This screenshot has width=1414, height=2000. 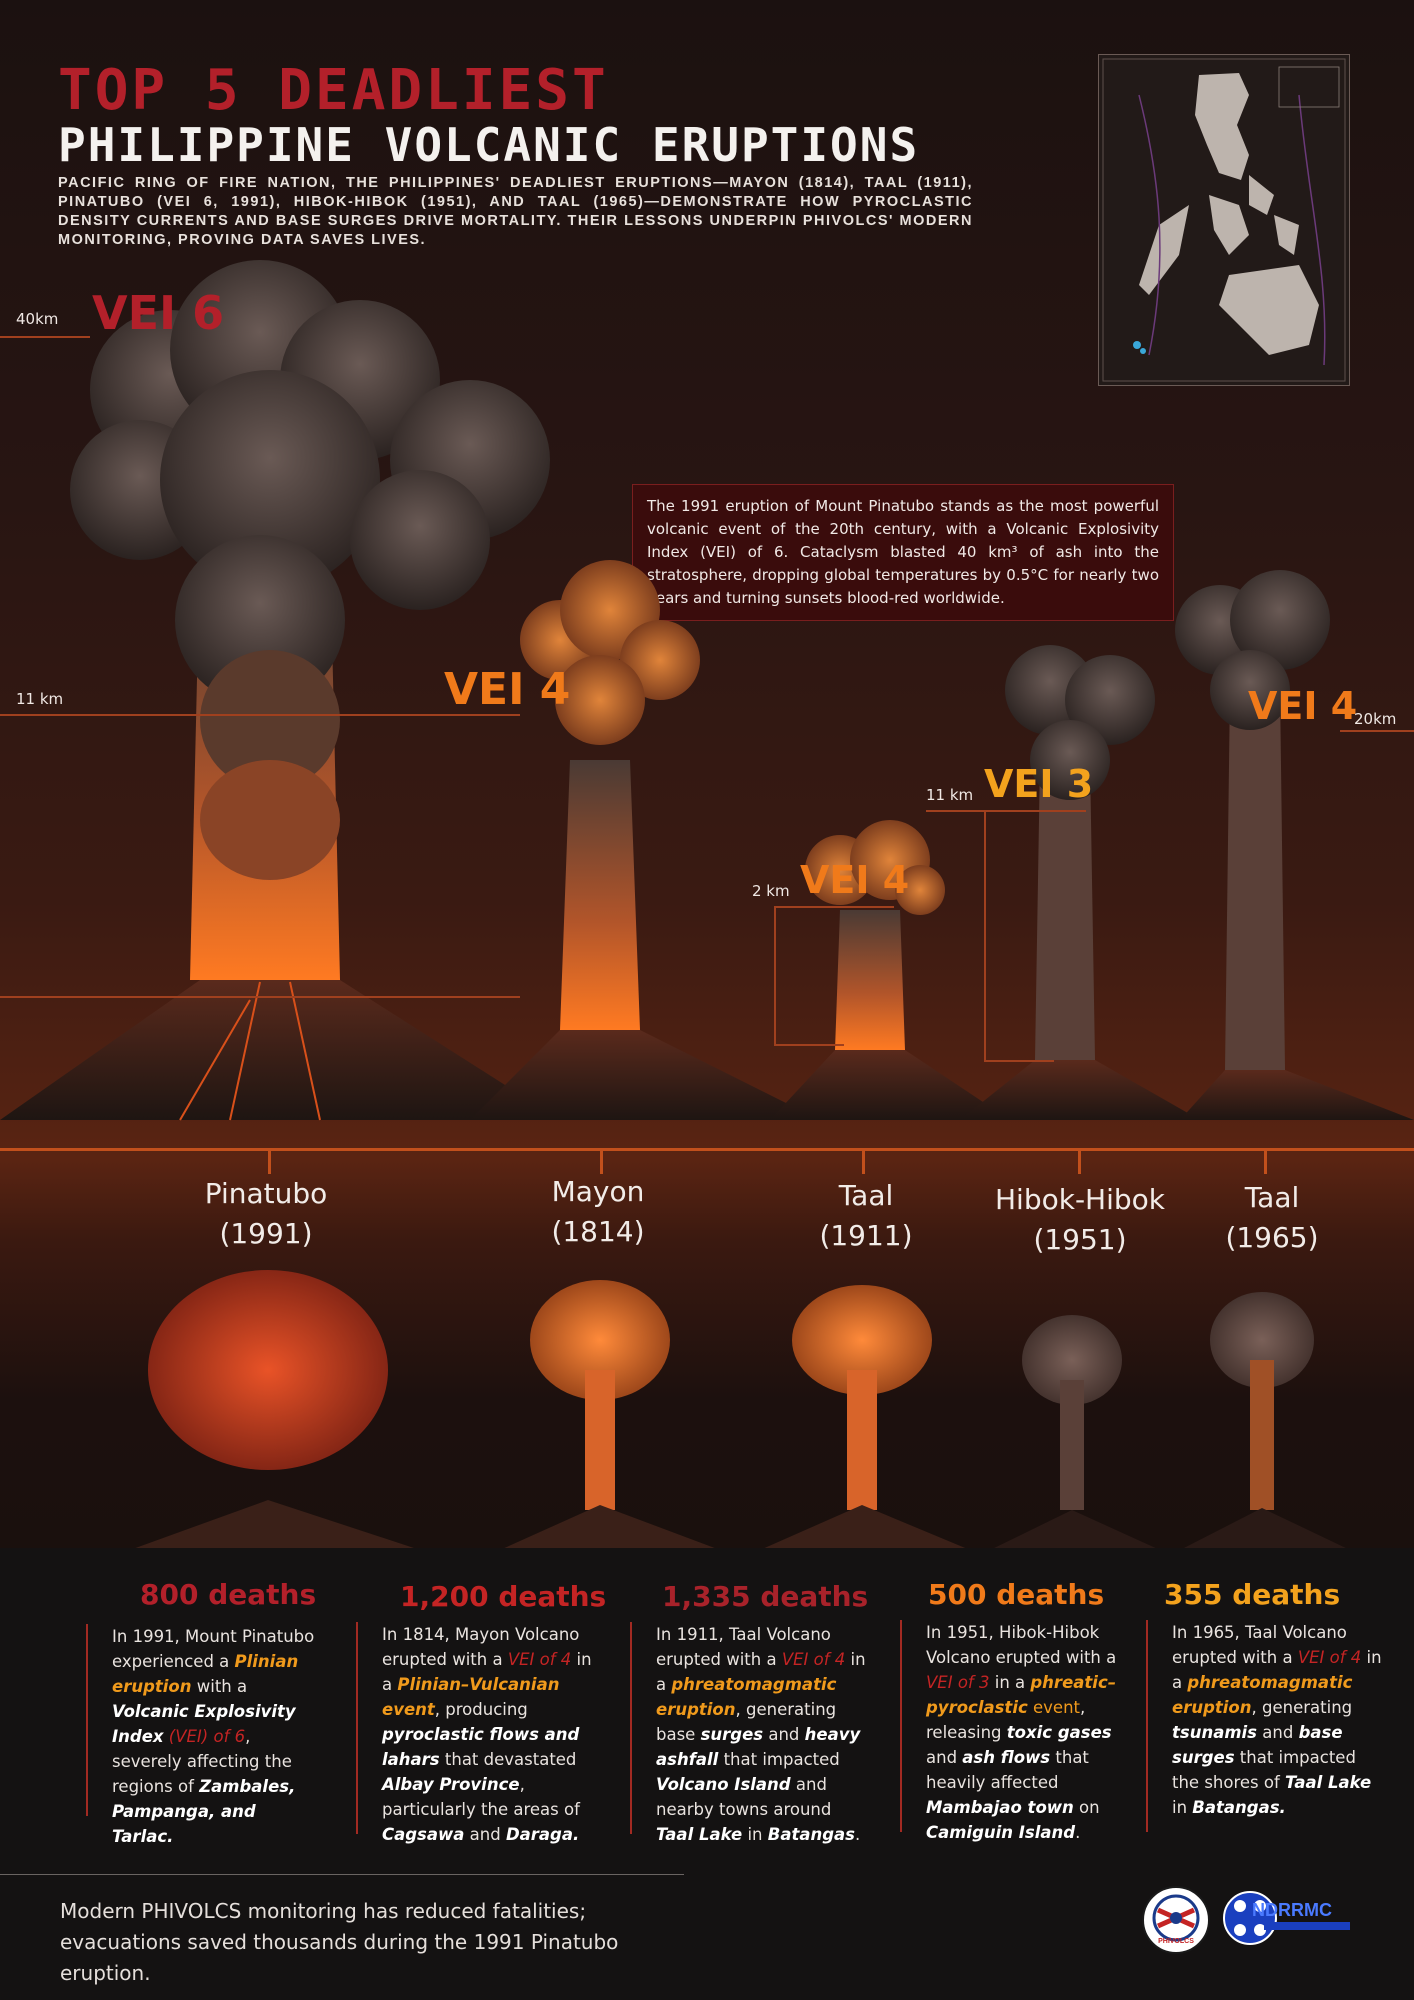 I want to click on phivolcs-logo: PHIVOLCS, so click(x=1176, y=1920).